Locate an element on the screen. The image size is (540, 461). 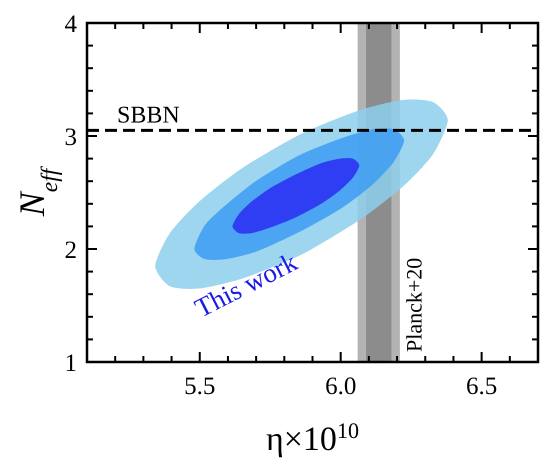
band-label: Planck+20 is located at coordinates (413, 305).